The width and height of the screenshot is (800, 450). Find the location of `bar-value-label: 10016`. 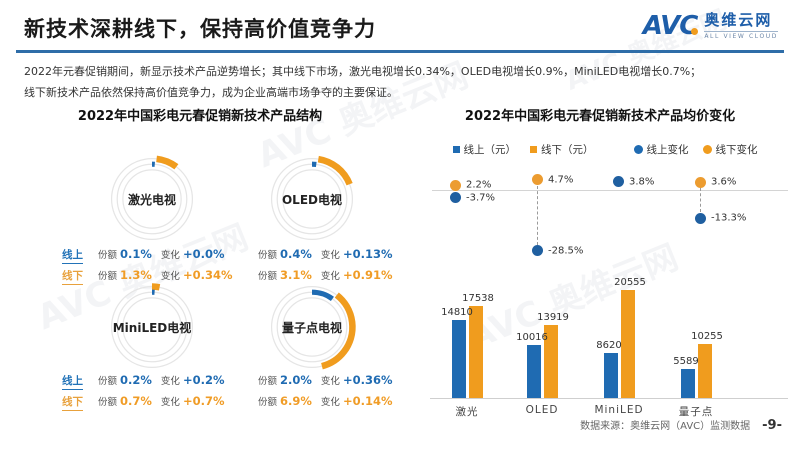

bar-value-label: 10016 is located at coordinates (532, 337).